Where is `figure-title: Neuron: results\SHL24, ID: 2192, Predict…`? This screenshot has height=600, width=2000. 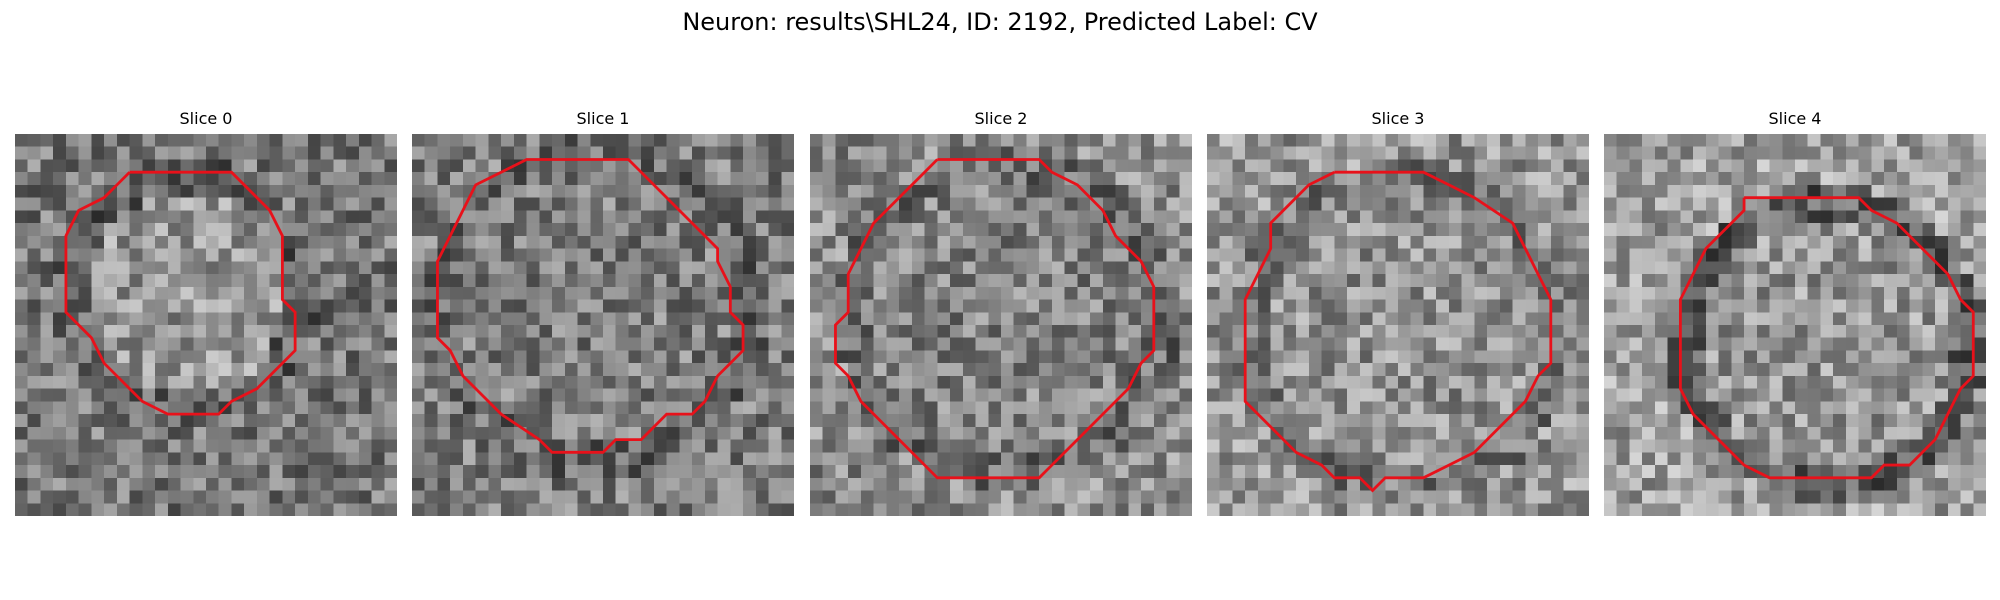 figure-title: Neuron: results\SHL24, ID: 2192, Predict… is located at coordinates (1000, 22).